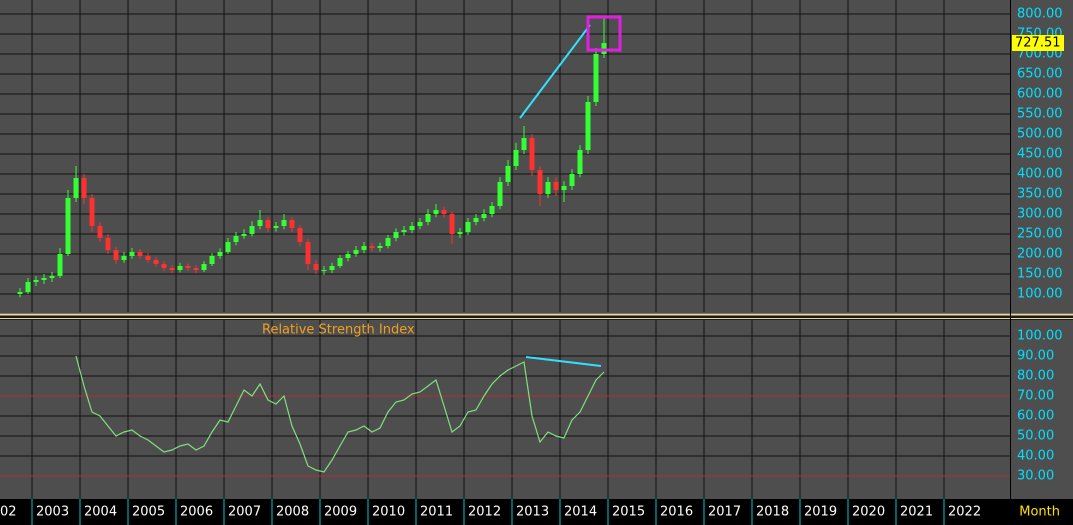  I want to click on x-tick-label: 2015, so click(628, 512).